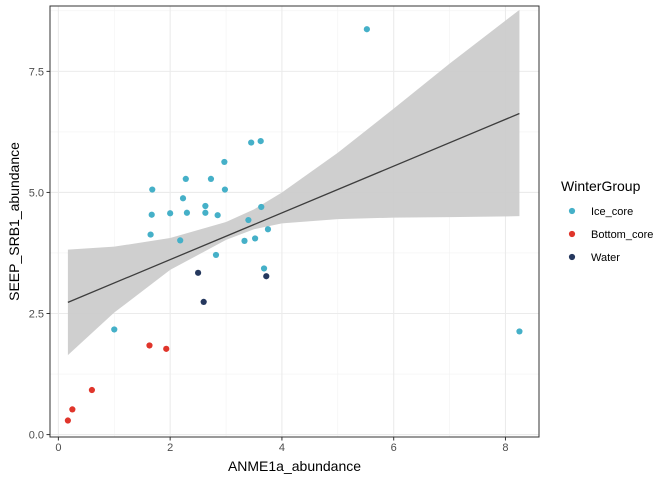  What do you see at coordinates (36, 72) in the screenshot?
I see `y-tick-label: 7.5` at bounding box center [36, 72].